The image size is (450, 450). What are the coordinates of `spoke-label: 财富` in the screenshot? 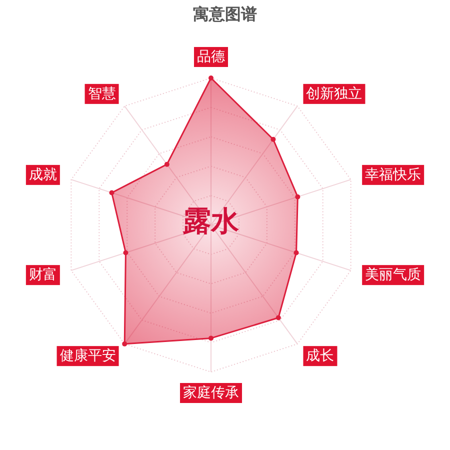 It's located at (42, 275).